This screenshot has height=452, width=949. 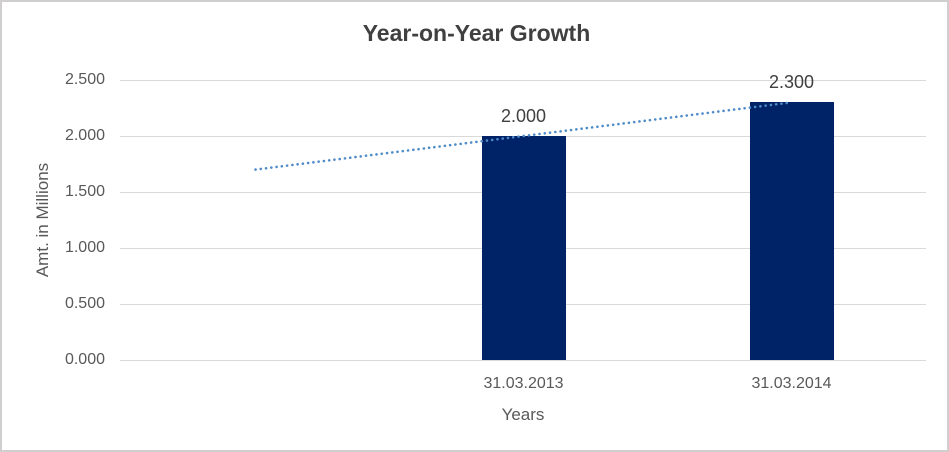 What do you see at coordinates (84, 359) in the screenshot?
I see `y-tick-label: 0.000` at bounding box center [84, 359].